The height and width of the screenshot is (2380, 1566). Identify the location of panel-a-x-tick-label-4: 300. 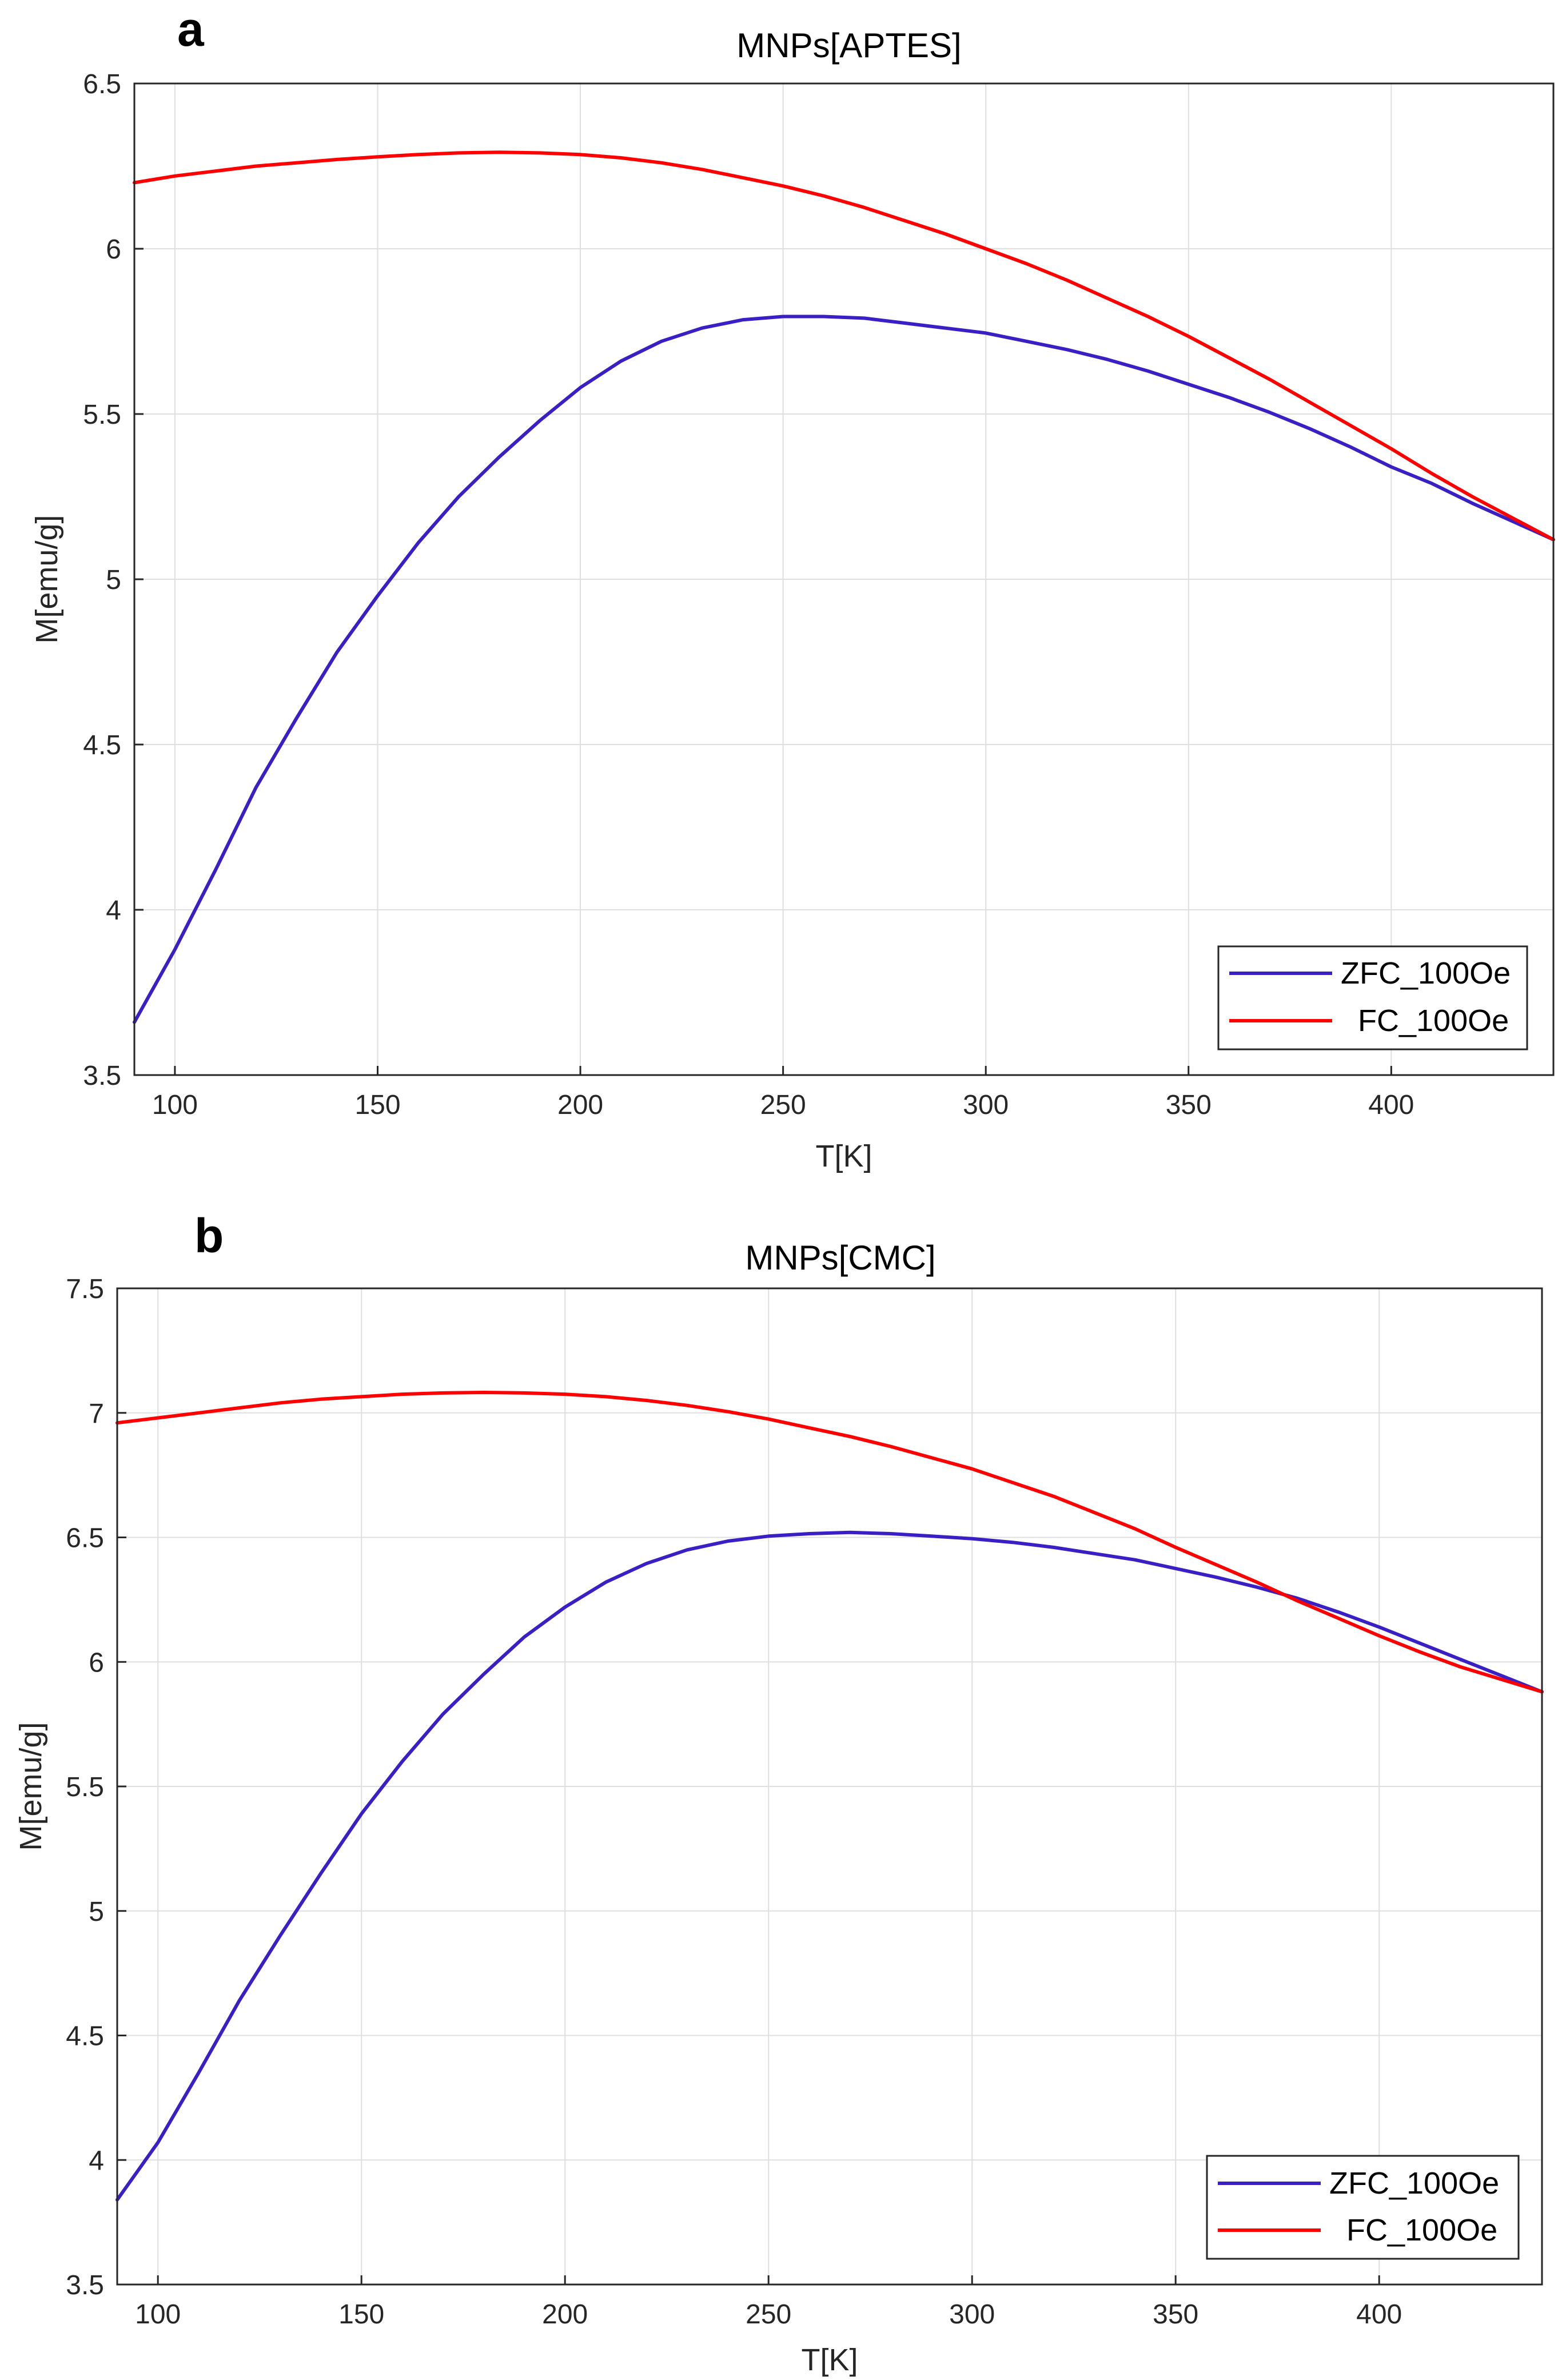
(986, 1105).